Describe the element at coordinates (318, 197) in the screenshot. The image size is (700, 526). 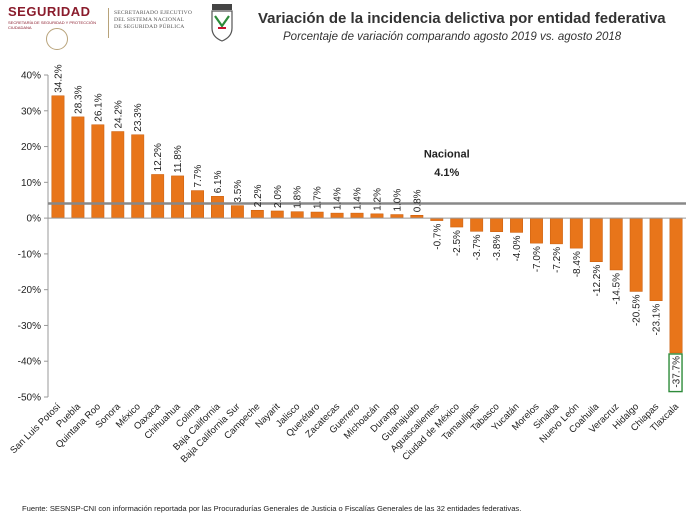
I see `value-label: 1.7%` at that location.